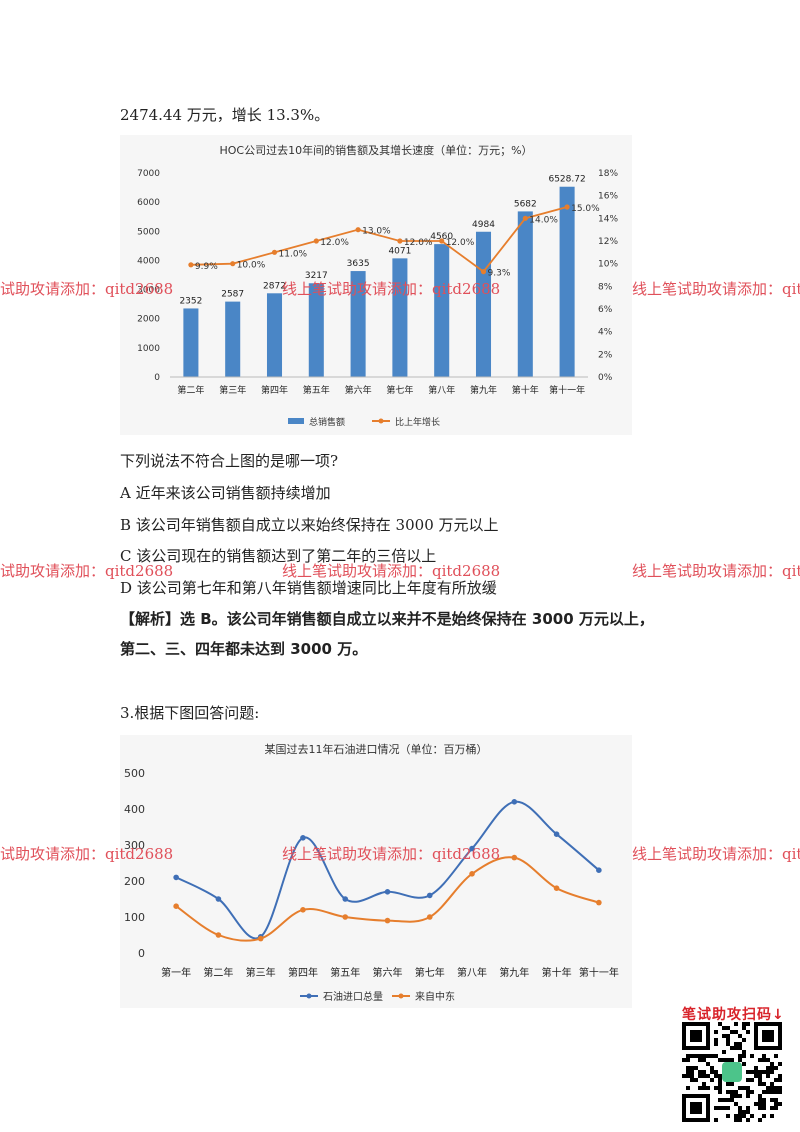 The width and height of the screenshot is (800, 1132). What do you see at coordinates (274, 390) in the screenshot?
I see `x-tick-label: 第四年` at bounding box center [274, 390].